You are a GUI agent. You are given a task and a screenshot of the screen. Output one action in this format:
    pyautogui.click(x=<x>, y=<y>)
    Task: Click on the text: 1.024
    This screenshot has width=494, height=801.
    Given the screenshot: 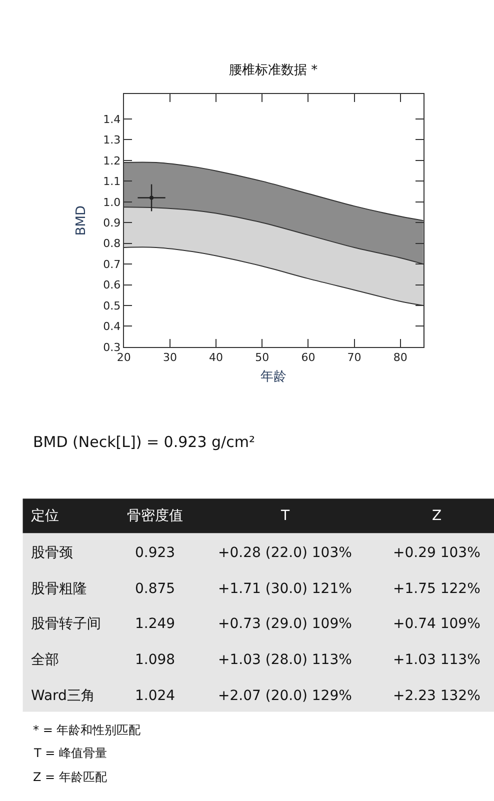 What is the action you would take?
    pyautogui.click(x=155, y=696)
    